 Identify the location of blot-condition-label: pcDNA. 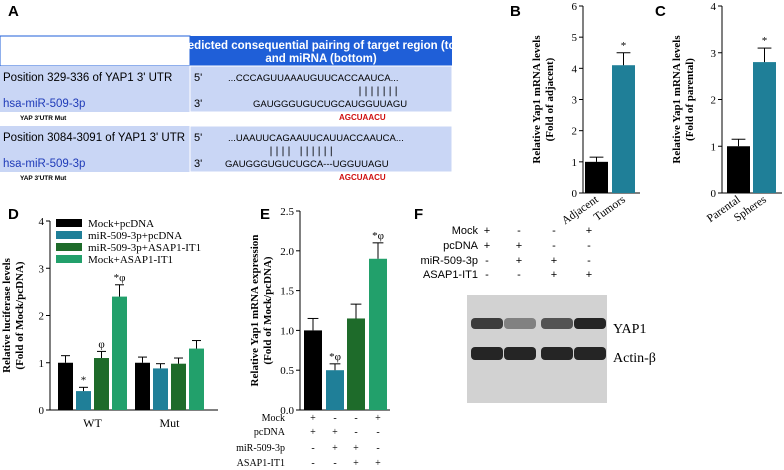
(461, 246).